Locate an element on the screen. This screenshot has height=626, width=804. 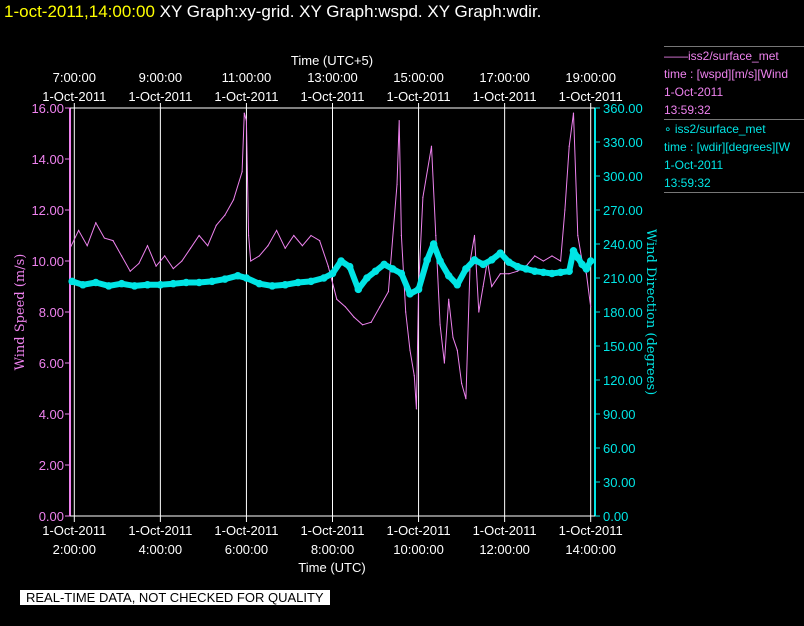
right-tick-label-3: 90.00 is located at coordinates (619, 414).